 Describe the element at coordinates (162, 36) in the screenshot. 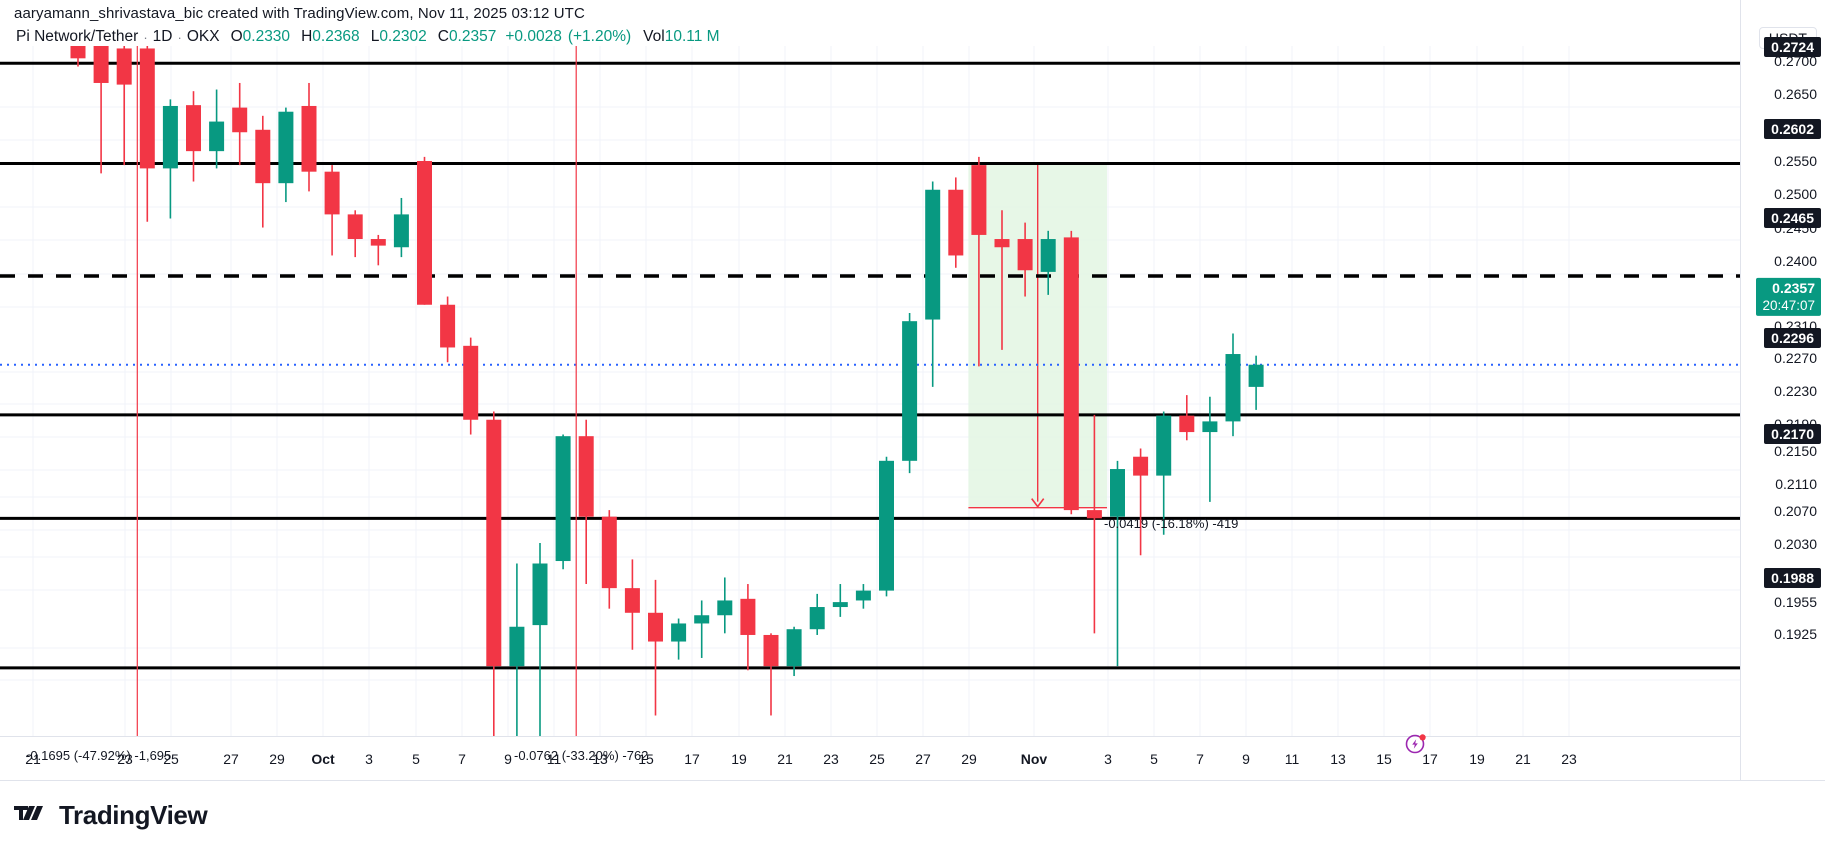

I see `interval-label: 1D` at that location.